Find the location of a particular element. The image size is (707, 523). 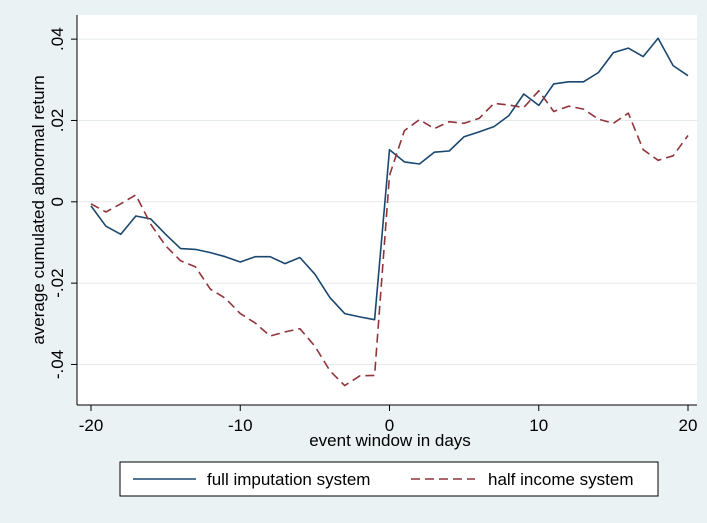

y-tick-label: 0 is located at coordinates (57, 201).